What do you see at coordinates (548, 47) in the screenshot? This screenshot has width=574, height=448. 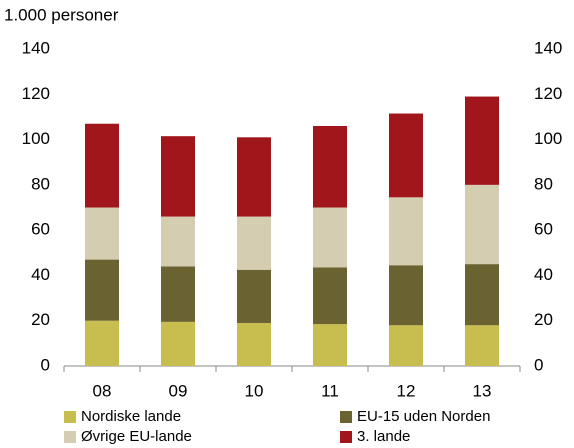 I see `y2-tick-label: 140` at bounding box center [548, 47].